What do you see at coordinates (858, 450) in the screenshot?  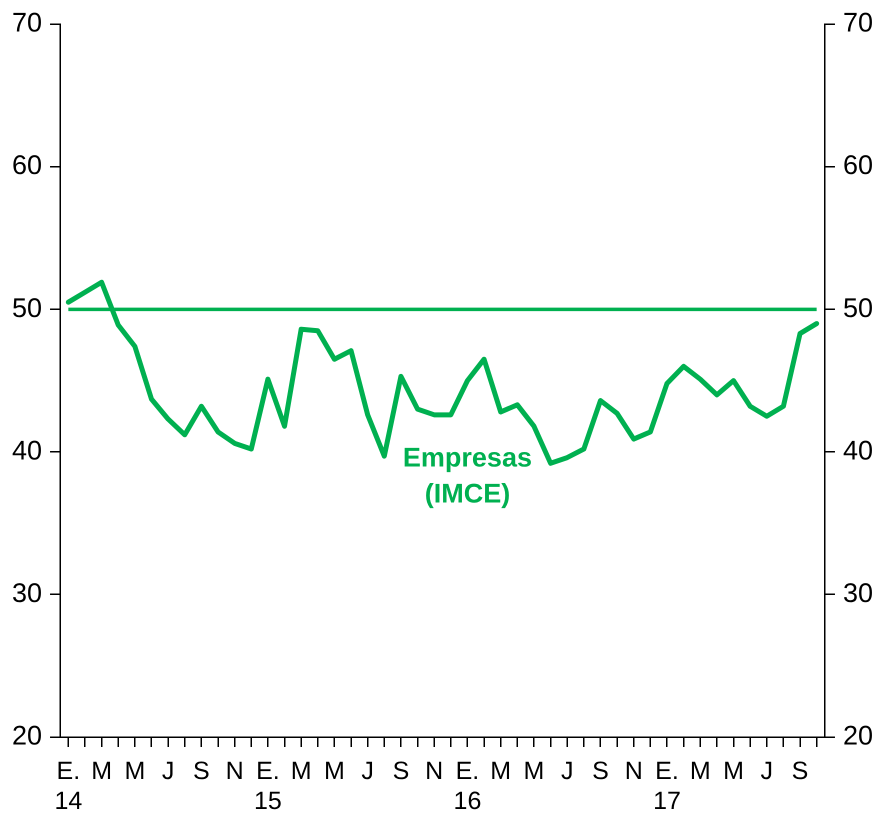 I see `y2-tick-label: 40` at bounding box center [858, 450].